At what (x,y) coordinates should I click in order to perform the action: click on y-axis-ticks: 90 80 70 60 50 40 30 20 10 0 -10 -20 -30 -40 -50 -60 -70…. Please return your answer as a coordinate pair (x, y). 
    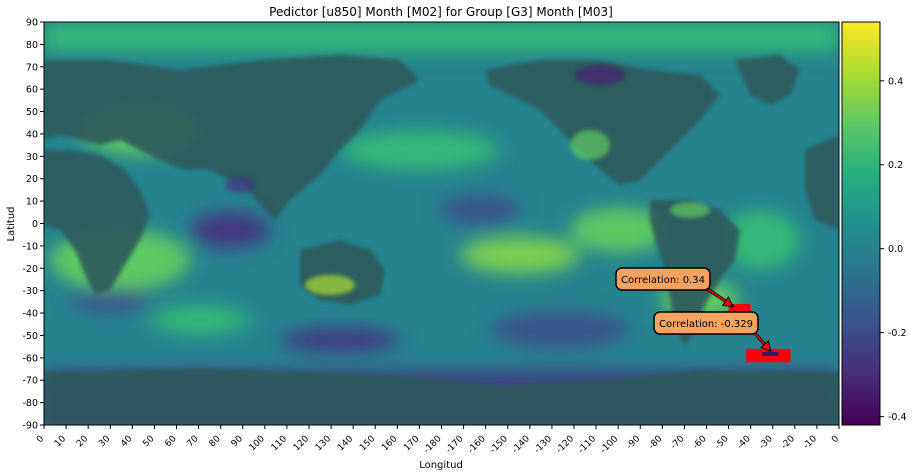
    Looking at the image, I should click on (33, 225).